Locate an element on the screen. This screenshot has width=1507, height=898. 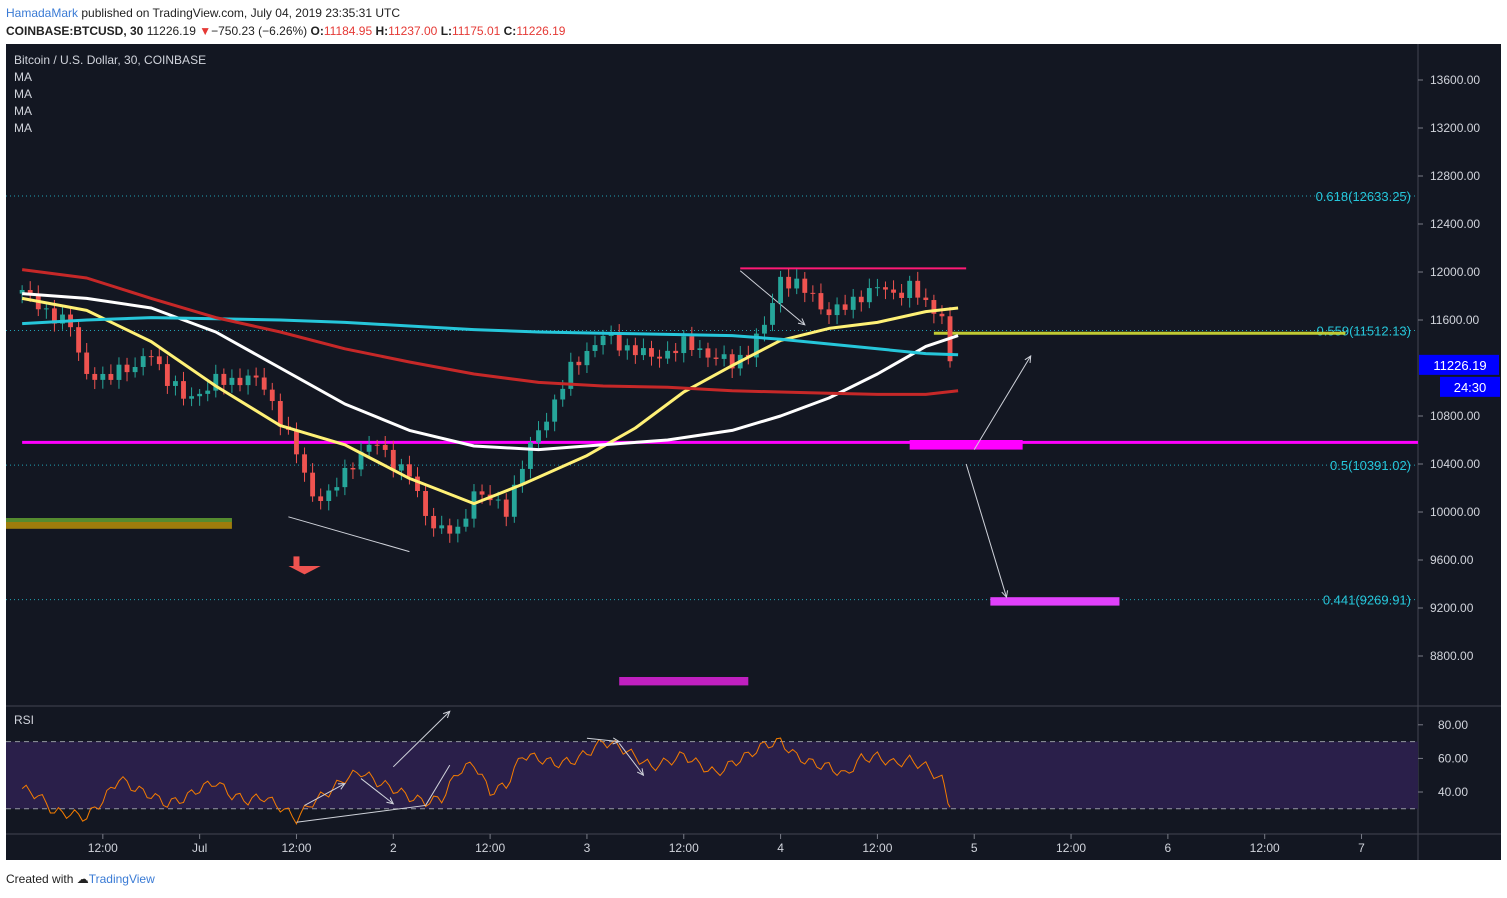
y-tick-label: 10000.00 is located at coordinates (1455, 512).